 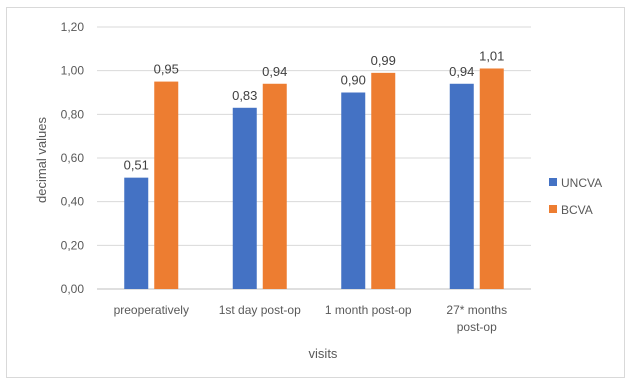 I want to click on x-tick-label: 1st day post-op, so click(x=260, y=310).